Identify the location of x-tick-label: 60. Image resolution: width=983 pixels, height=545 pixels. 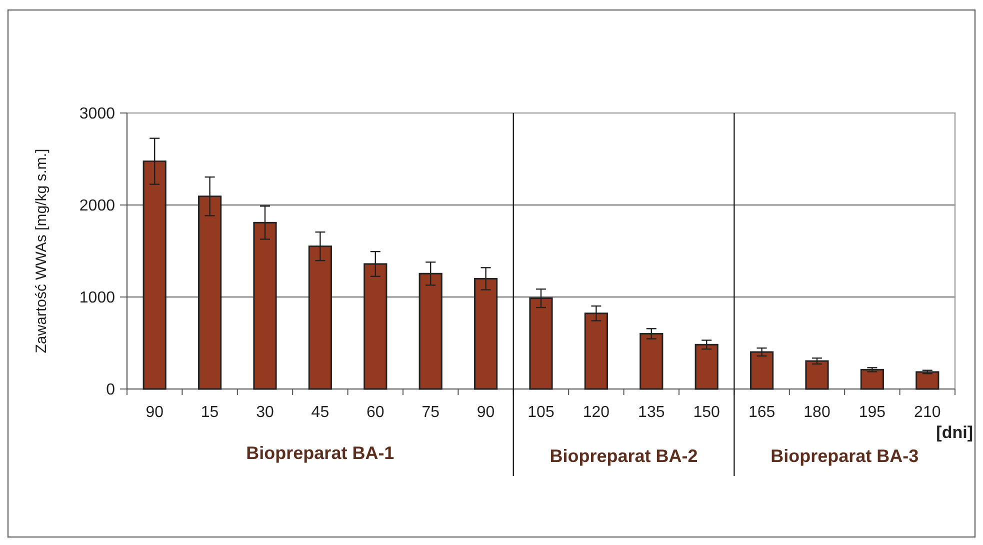
(375, 412).